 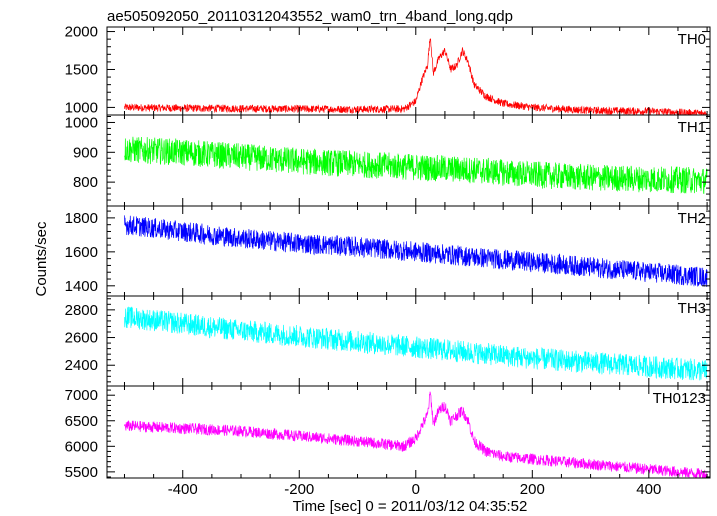 I want to click on series-line-th3, so click(x=416, y=343).